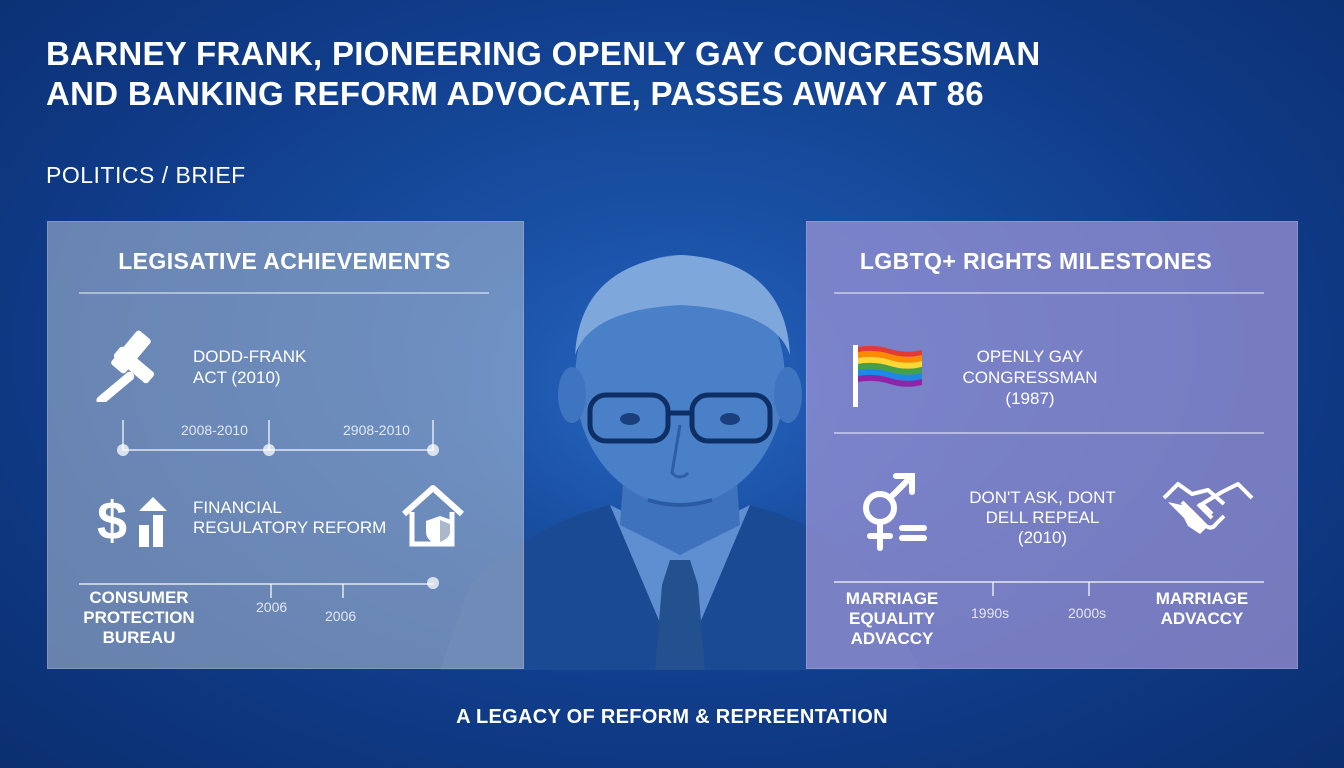  What do you see at coordinates (214, 430) in the screenshot?
I see `timeline-label: 2008-2010` at bounding box center [214, 430].